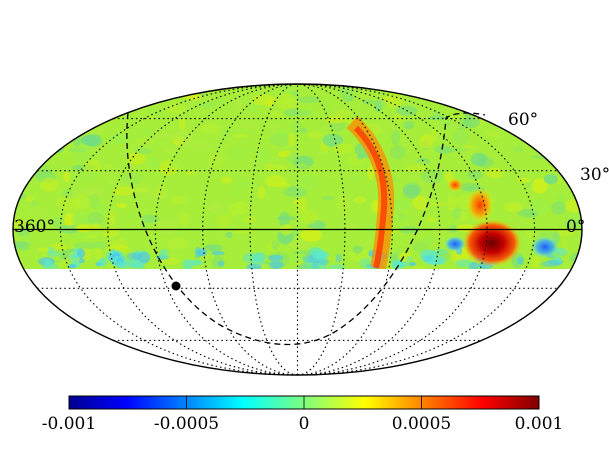 This screenshot has width=609, height=463. Describe the element at coordinates (69, 424) in the screenshot. I see `colorbar-tick-label: -0.001` at that location.